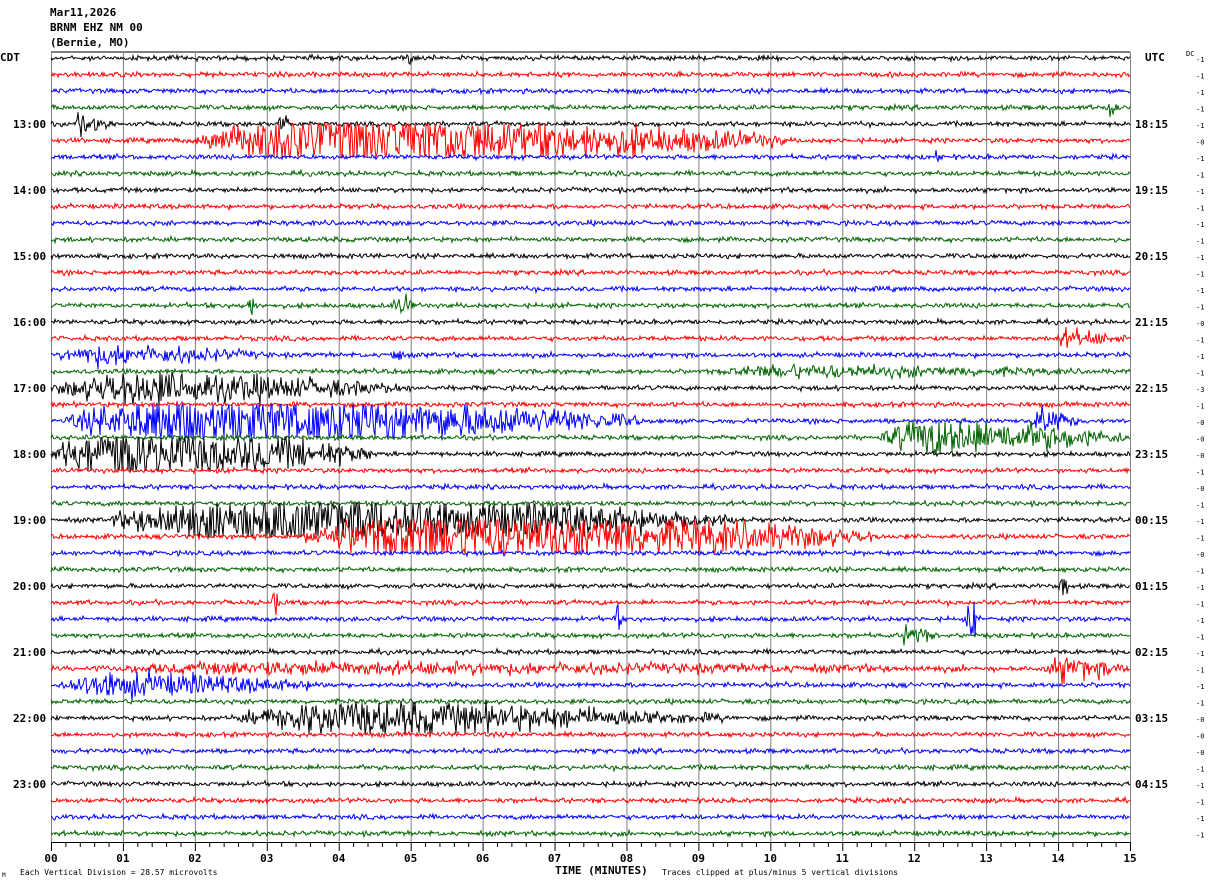  Describe the element at coordinates (1151, 322) in the screenshot. I see `utc-hour-label: 21:15` at that location.